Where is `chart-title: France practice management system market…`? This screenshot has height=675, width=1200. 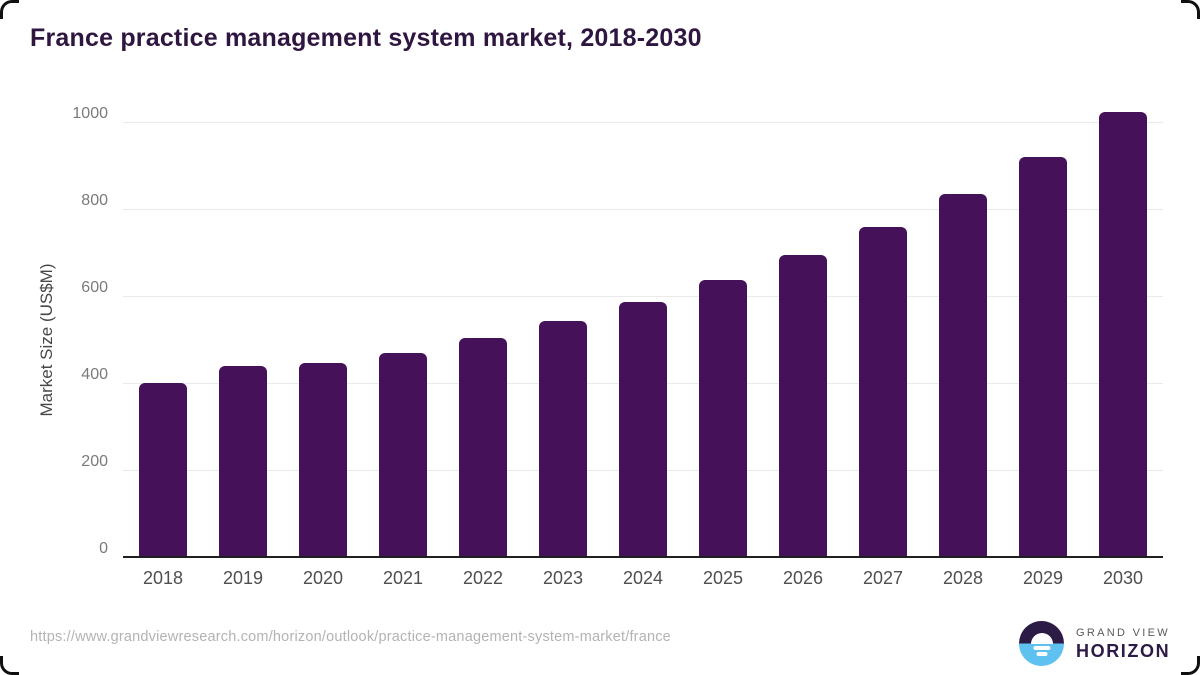 chart-title: France practice management system market… is located at coordinates (366, 38).